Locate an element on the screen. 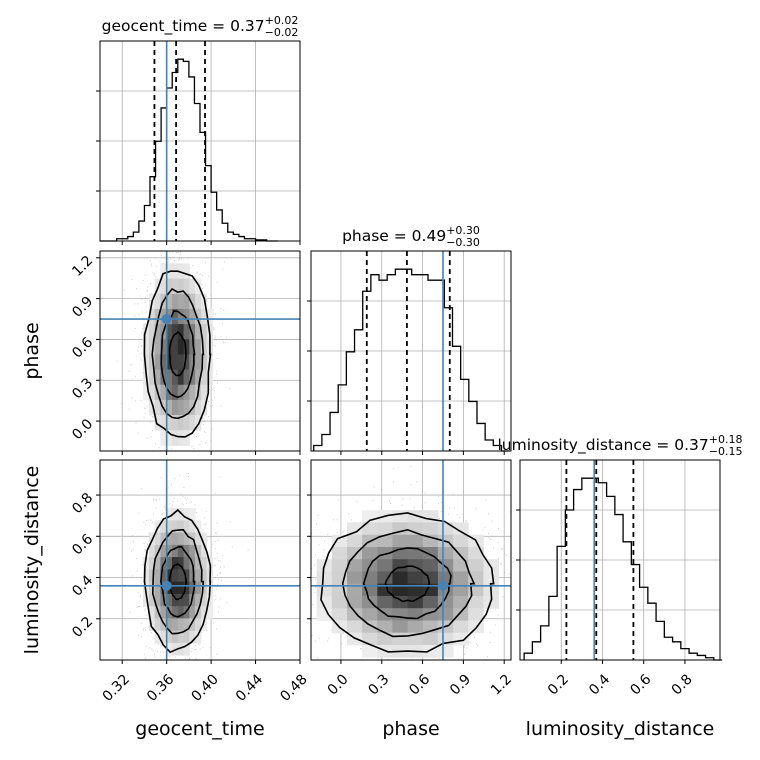 Image resolution: width=760 pixels, height=760 pixels. y-tick-label: 0.0 is located at coordinates (82, 429).